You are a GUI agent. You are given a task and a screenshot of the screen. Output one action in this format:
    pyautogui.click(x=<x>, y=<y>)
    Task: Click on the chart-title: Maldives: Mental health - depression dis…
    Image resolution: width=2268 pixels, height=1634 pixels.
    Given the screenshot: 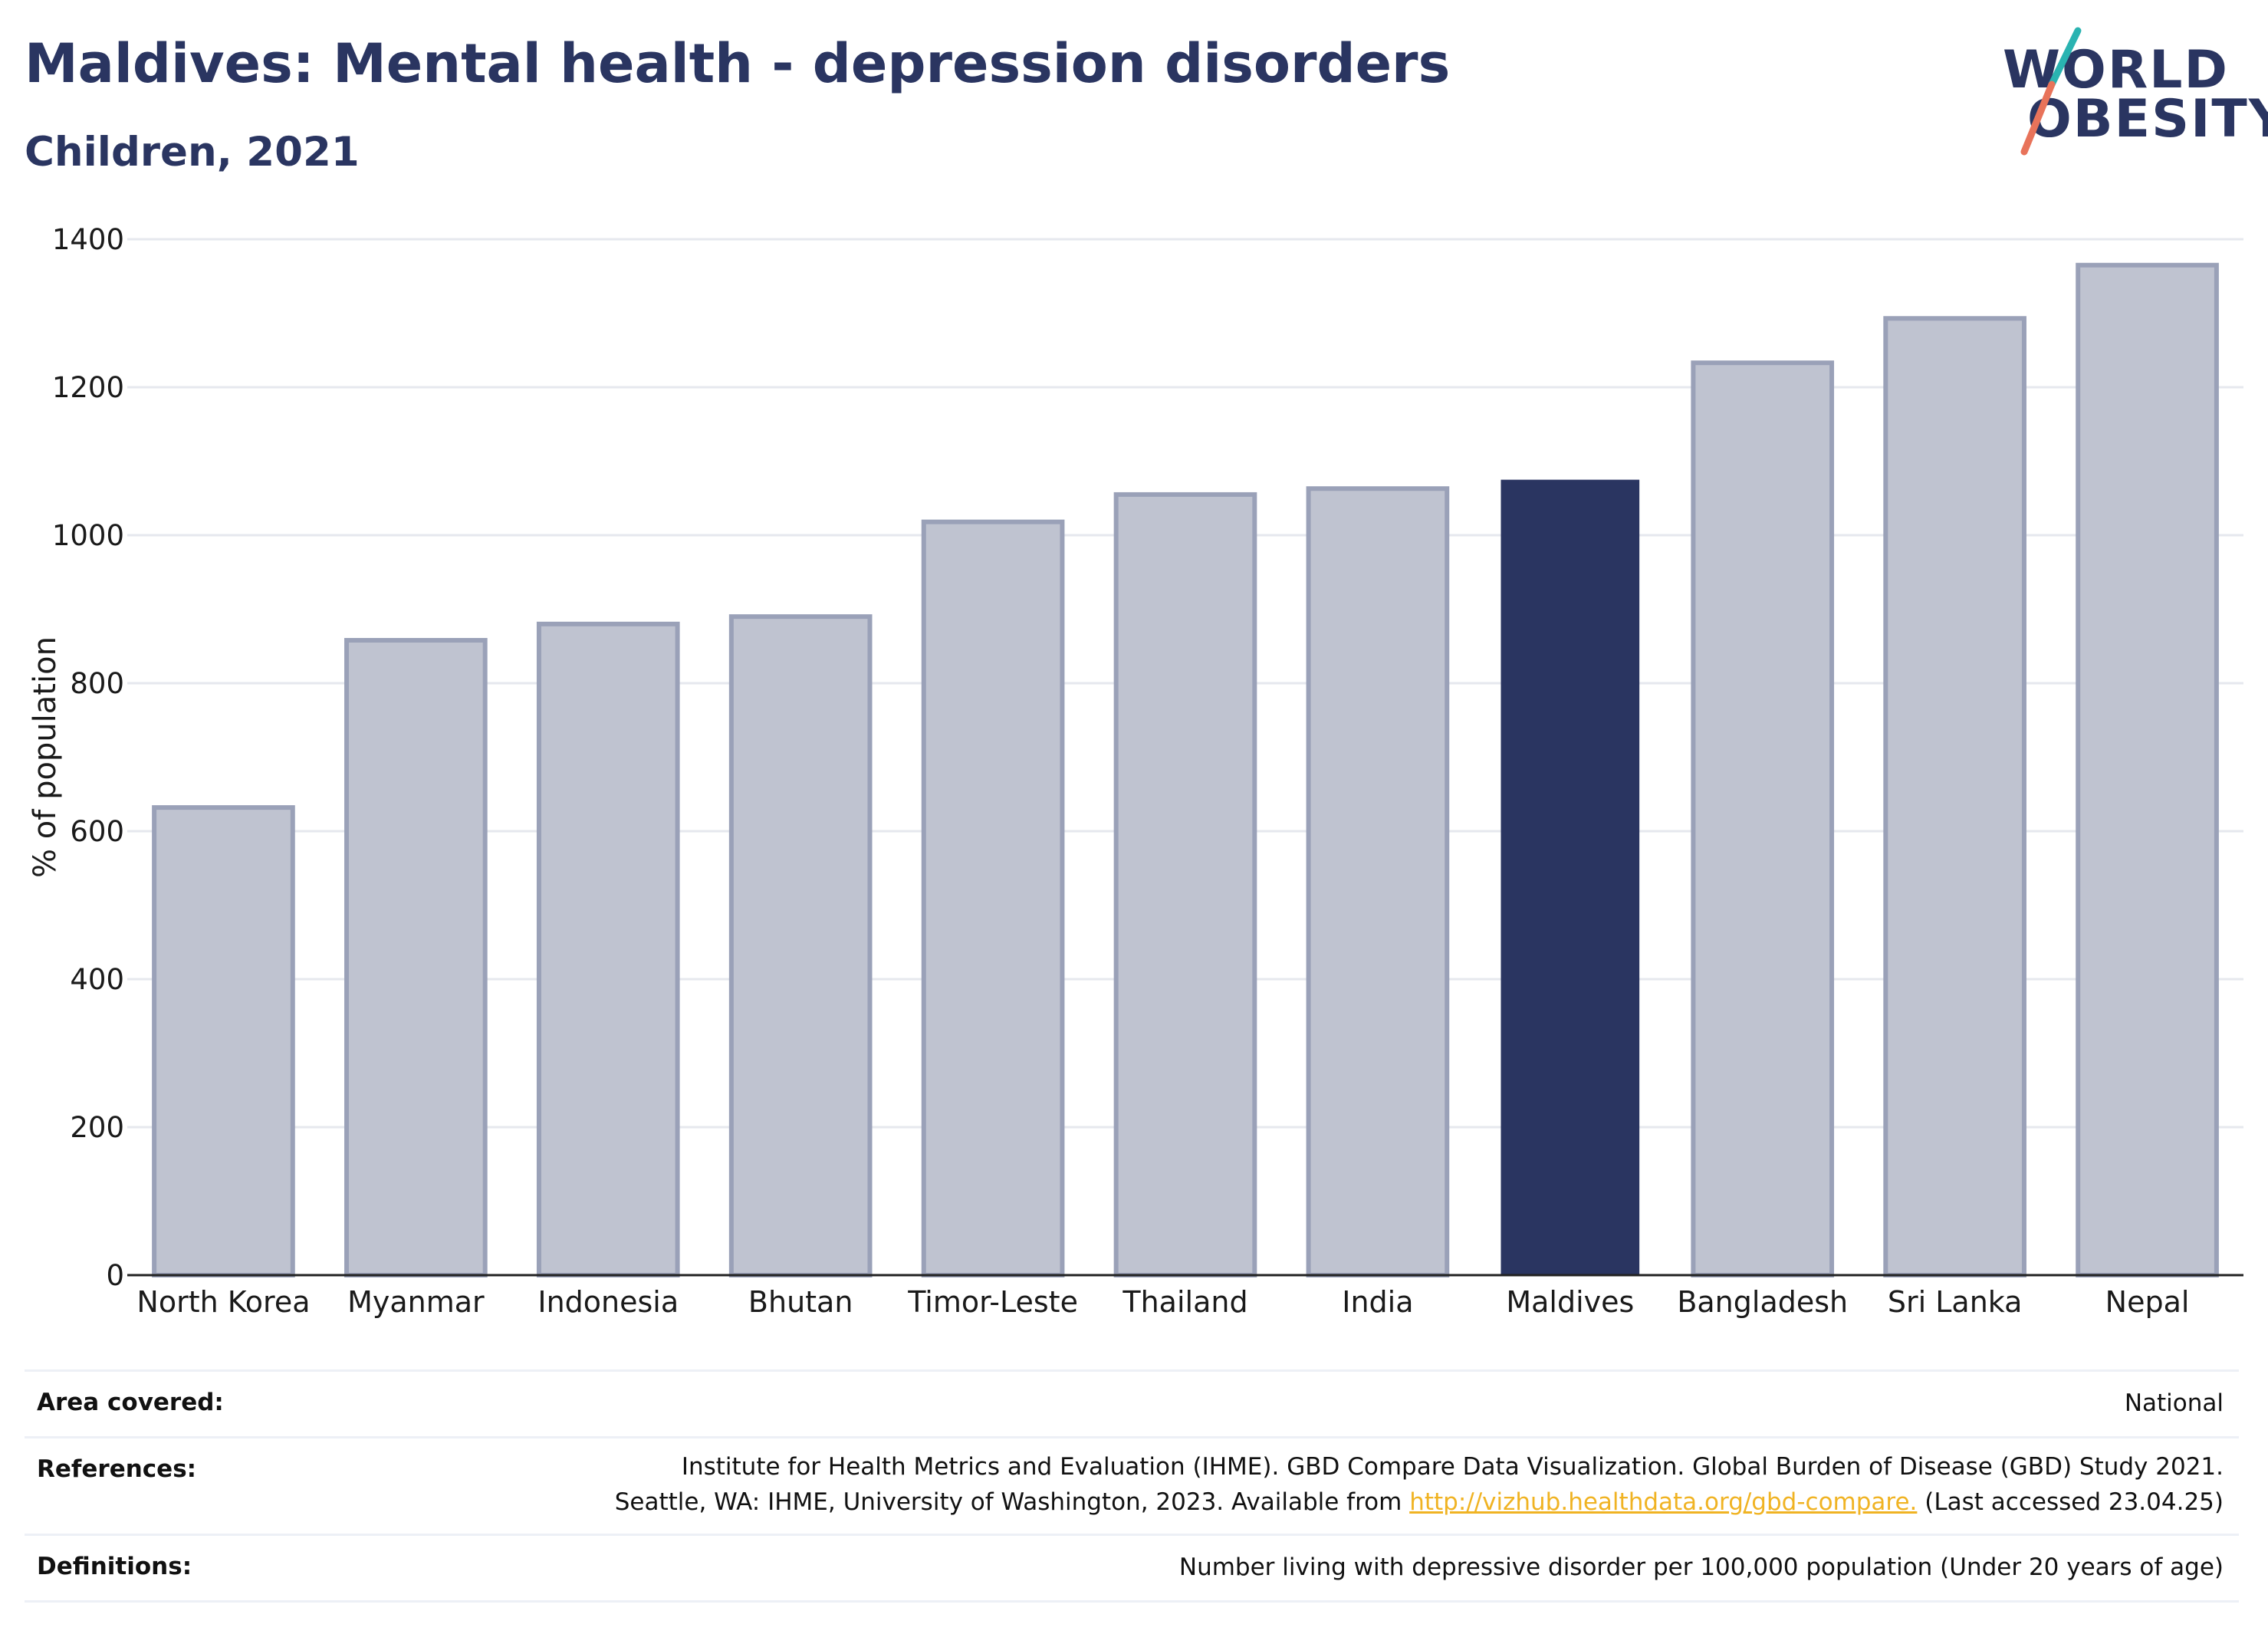 What is the action you would take?
    pyautogui.click(x=738, y=64)
    